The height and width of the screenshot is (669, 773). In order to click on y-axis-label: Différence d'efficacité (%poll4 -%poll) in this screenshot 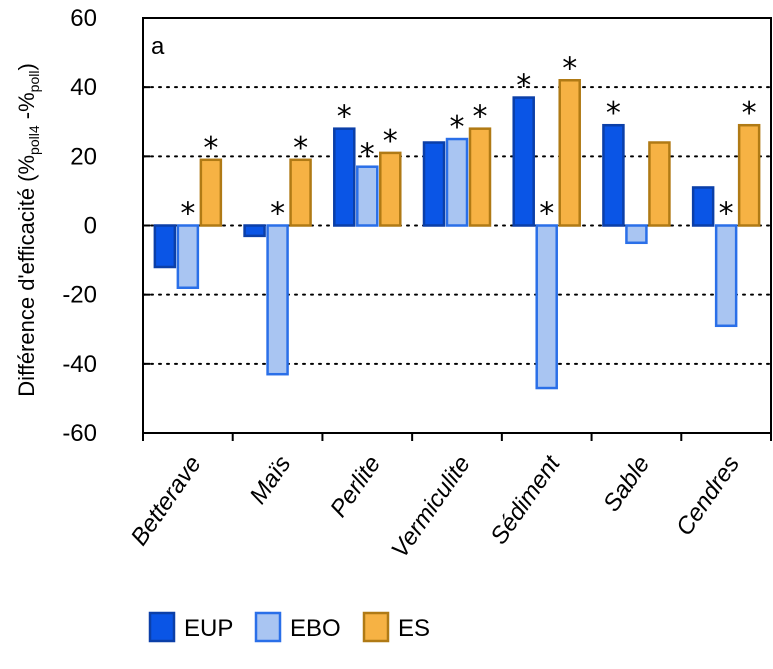, I will do `click(28, 230)`.